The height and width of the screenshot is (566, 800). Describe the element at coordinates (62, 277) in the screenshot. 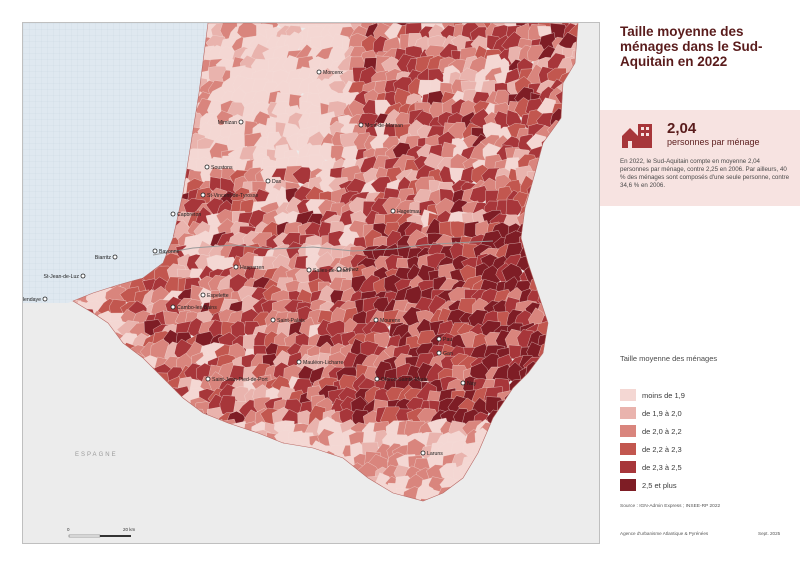

I see `city-label: St-Jean-de-Luz` at that location.